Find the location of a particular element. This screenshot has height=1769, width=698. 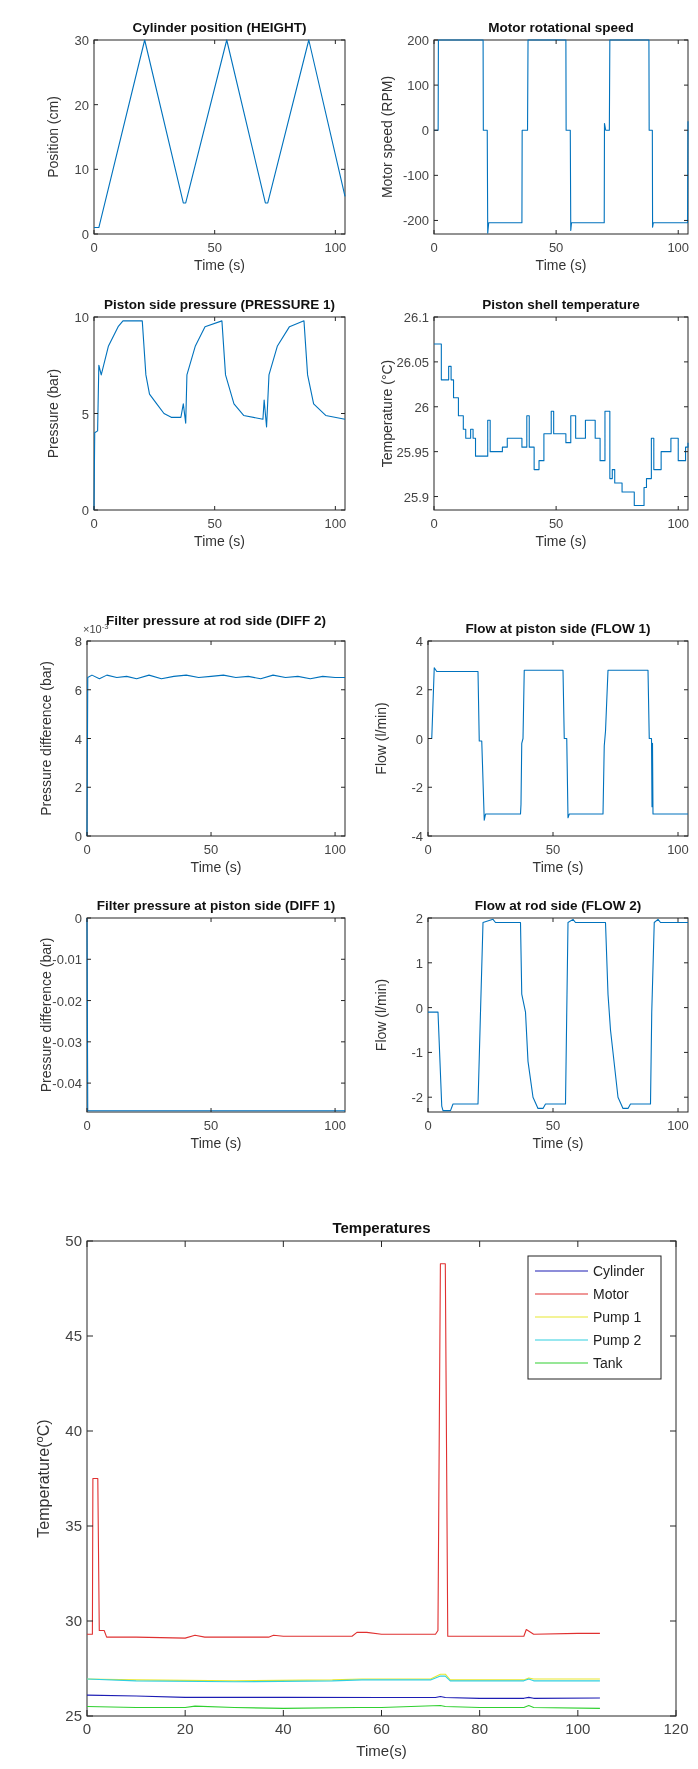

legend-label: Cylinder is located at coordinates (619, 1271).